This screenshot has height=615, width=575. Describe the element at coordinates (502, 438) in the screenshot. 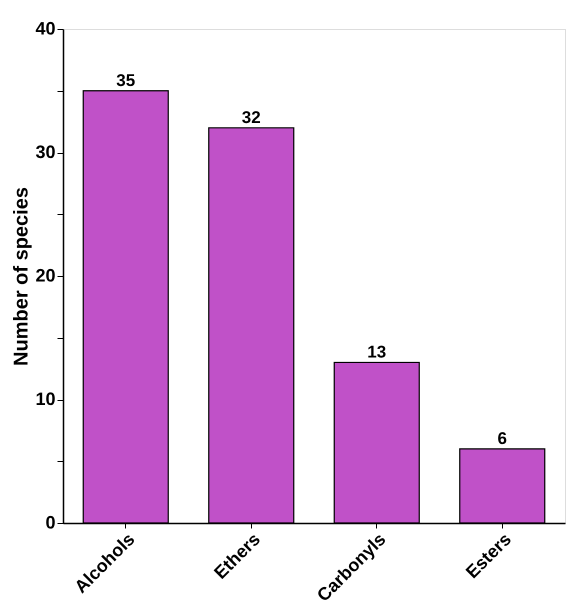

I see `data-label: 6` at that location.